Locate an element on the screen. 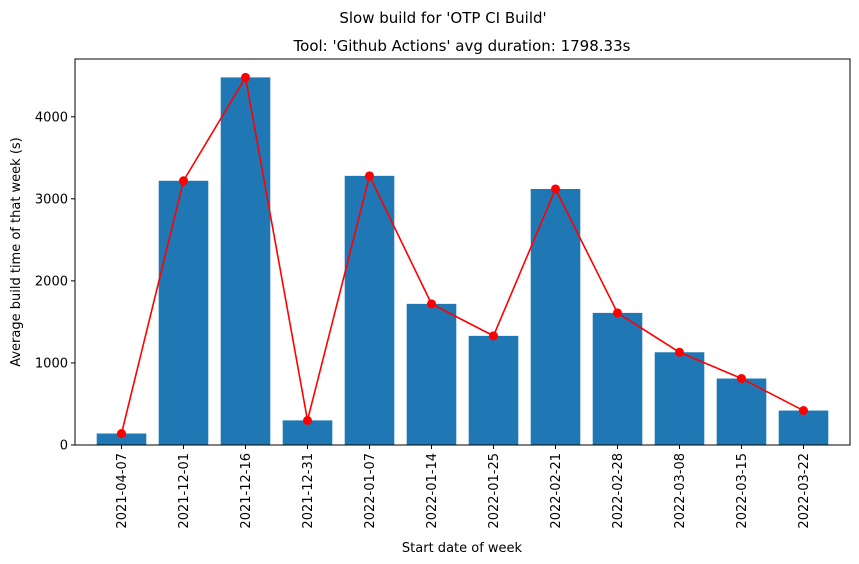  x-tick-label: 2022-03-08 is located at coordinates (680, 491).